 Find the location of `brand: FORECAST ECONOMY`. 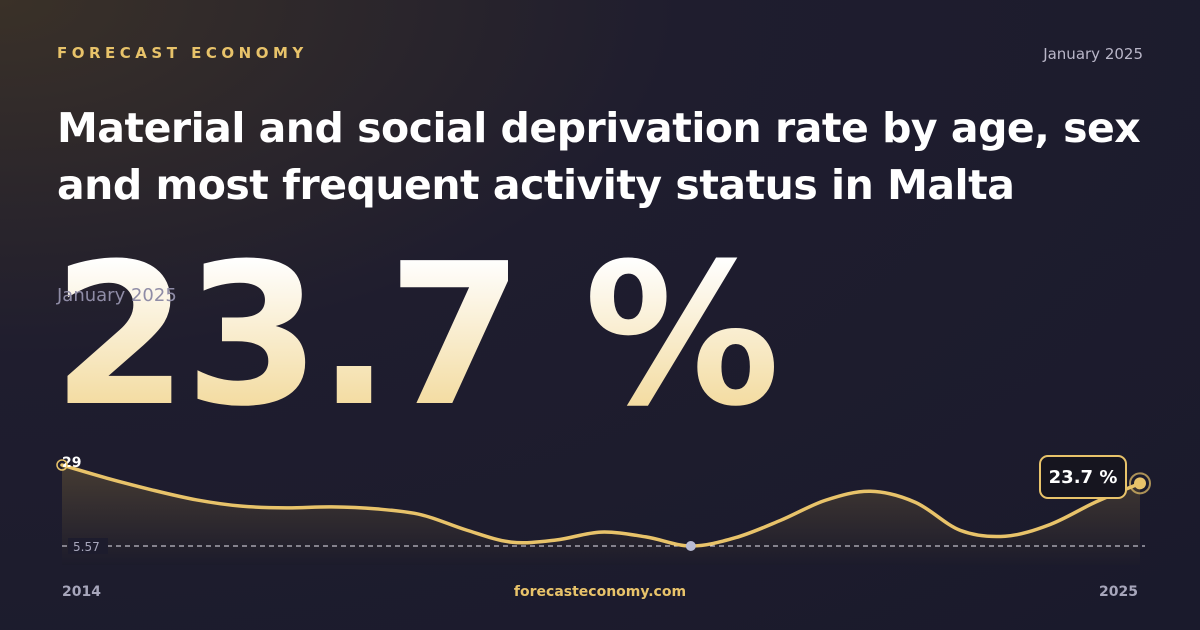

brand: FORECAST ECONOMY is located at coordinates (182, 53).